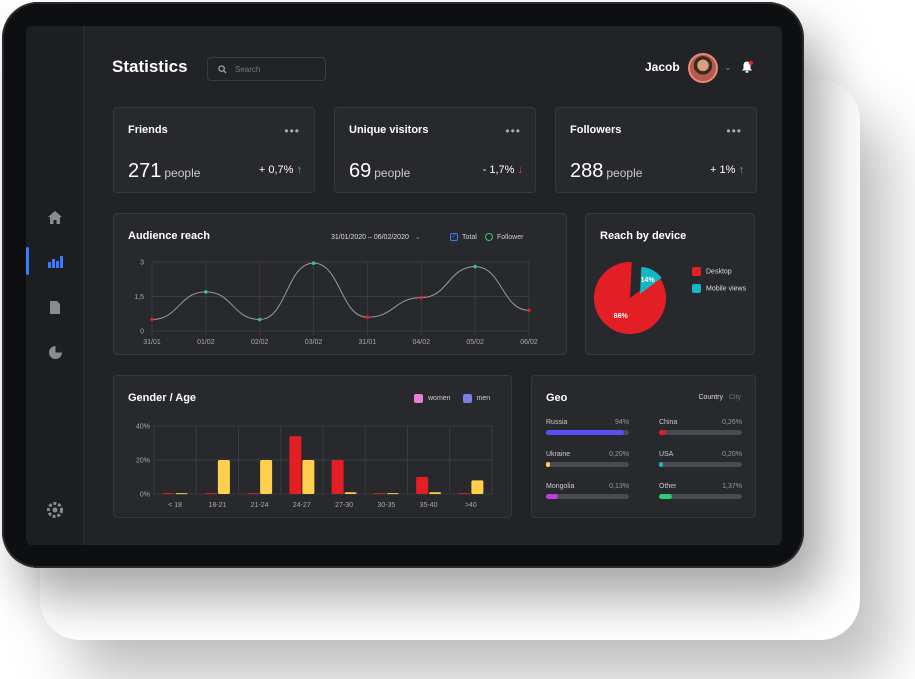  What do you see at coordinates (619, 486) in the screenshot?
I see `geo-item-pct: 0,13%` at bounding box center [619, 486].